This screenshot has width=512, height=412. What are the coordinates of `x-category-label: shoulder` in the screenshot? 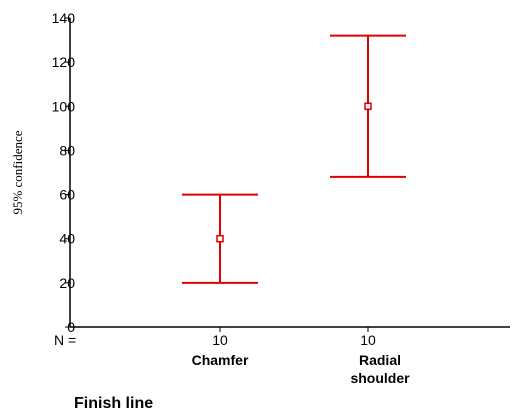 It's located at (380, 378).